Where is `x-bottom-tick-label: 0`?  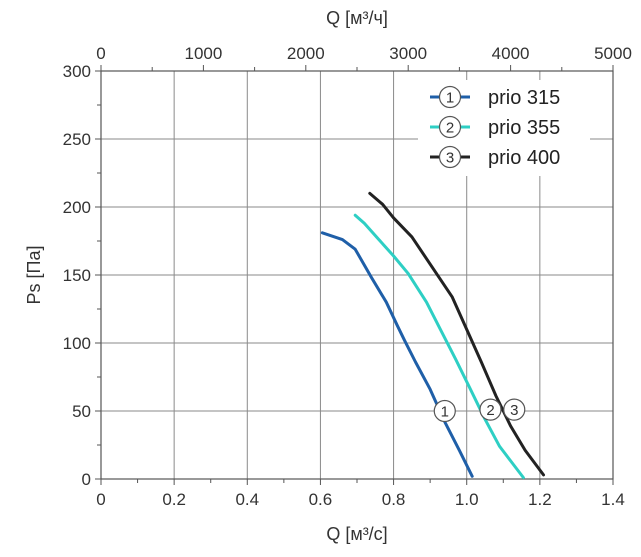
x-bottom-tick-label: 0 is located at coordinates (100, 499).